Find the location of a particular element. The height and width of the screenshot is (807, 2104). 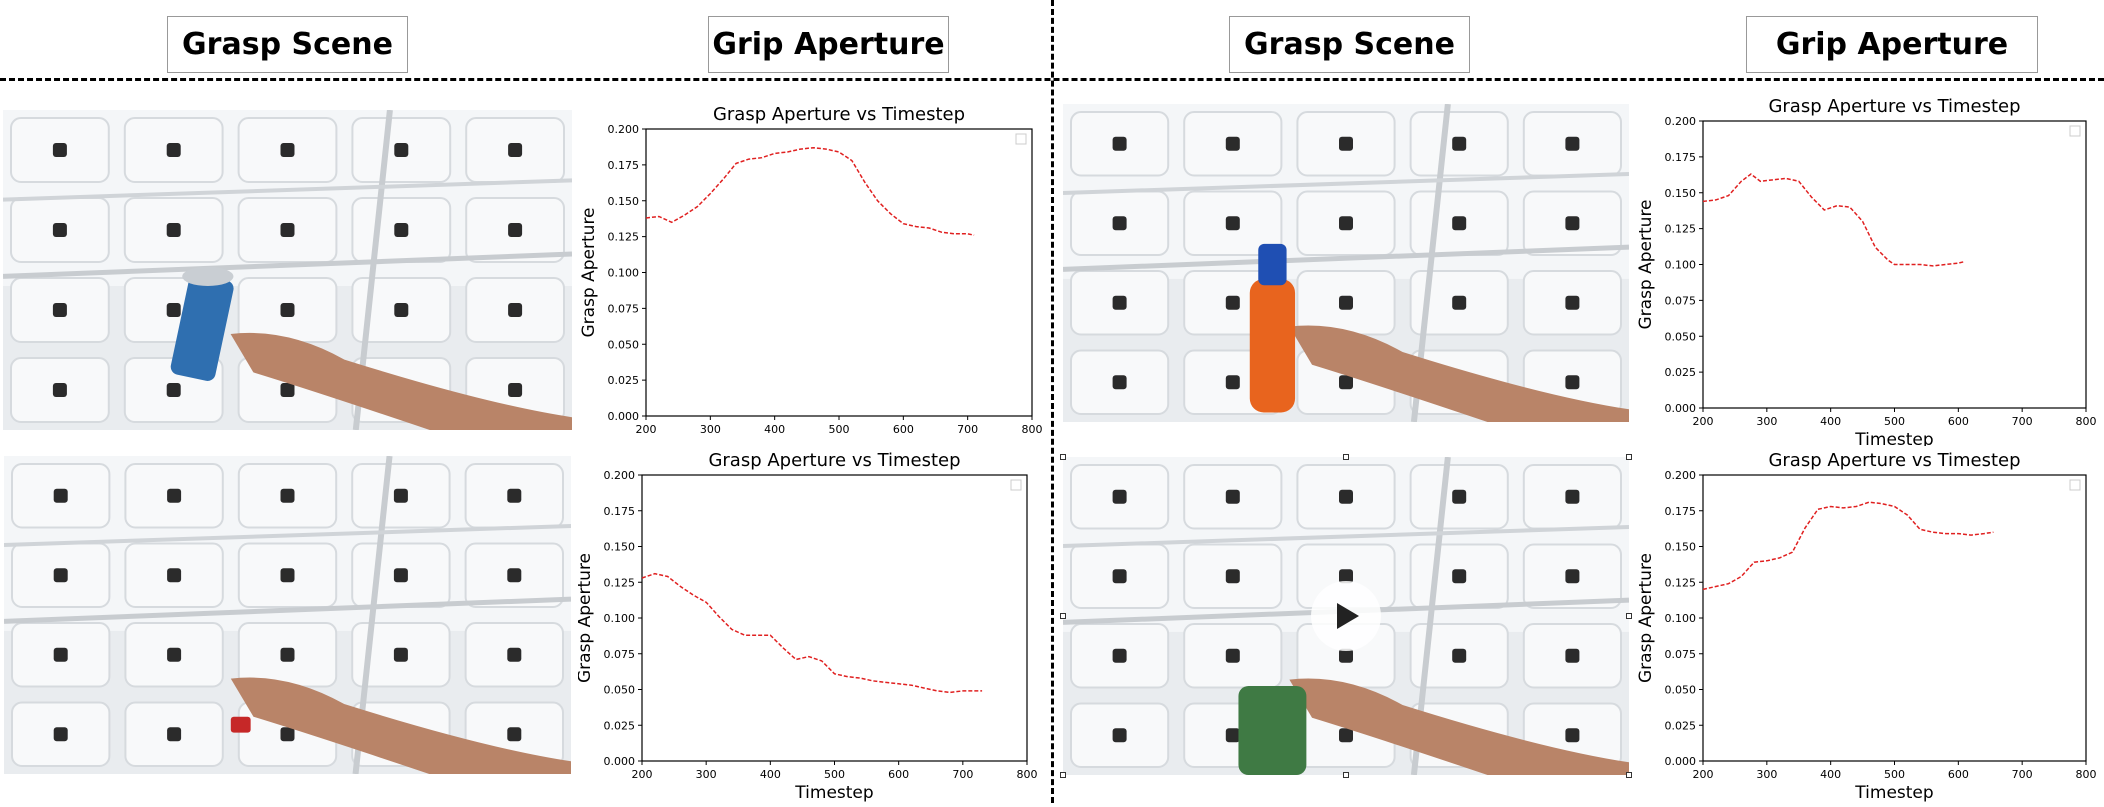

y-tick-label: 0.100 is located at coordinates (620, 618).